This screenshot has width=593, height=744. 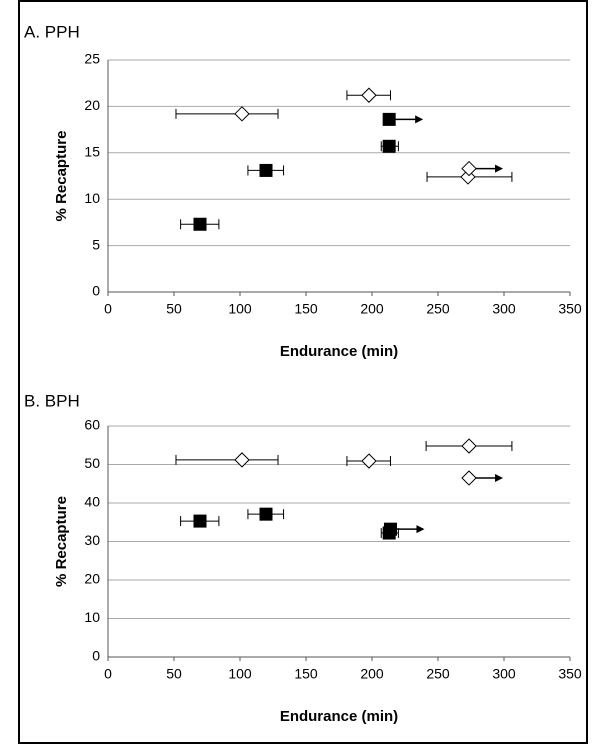 I want to click on y-tick-label: 5, so click(x=96, y=244).